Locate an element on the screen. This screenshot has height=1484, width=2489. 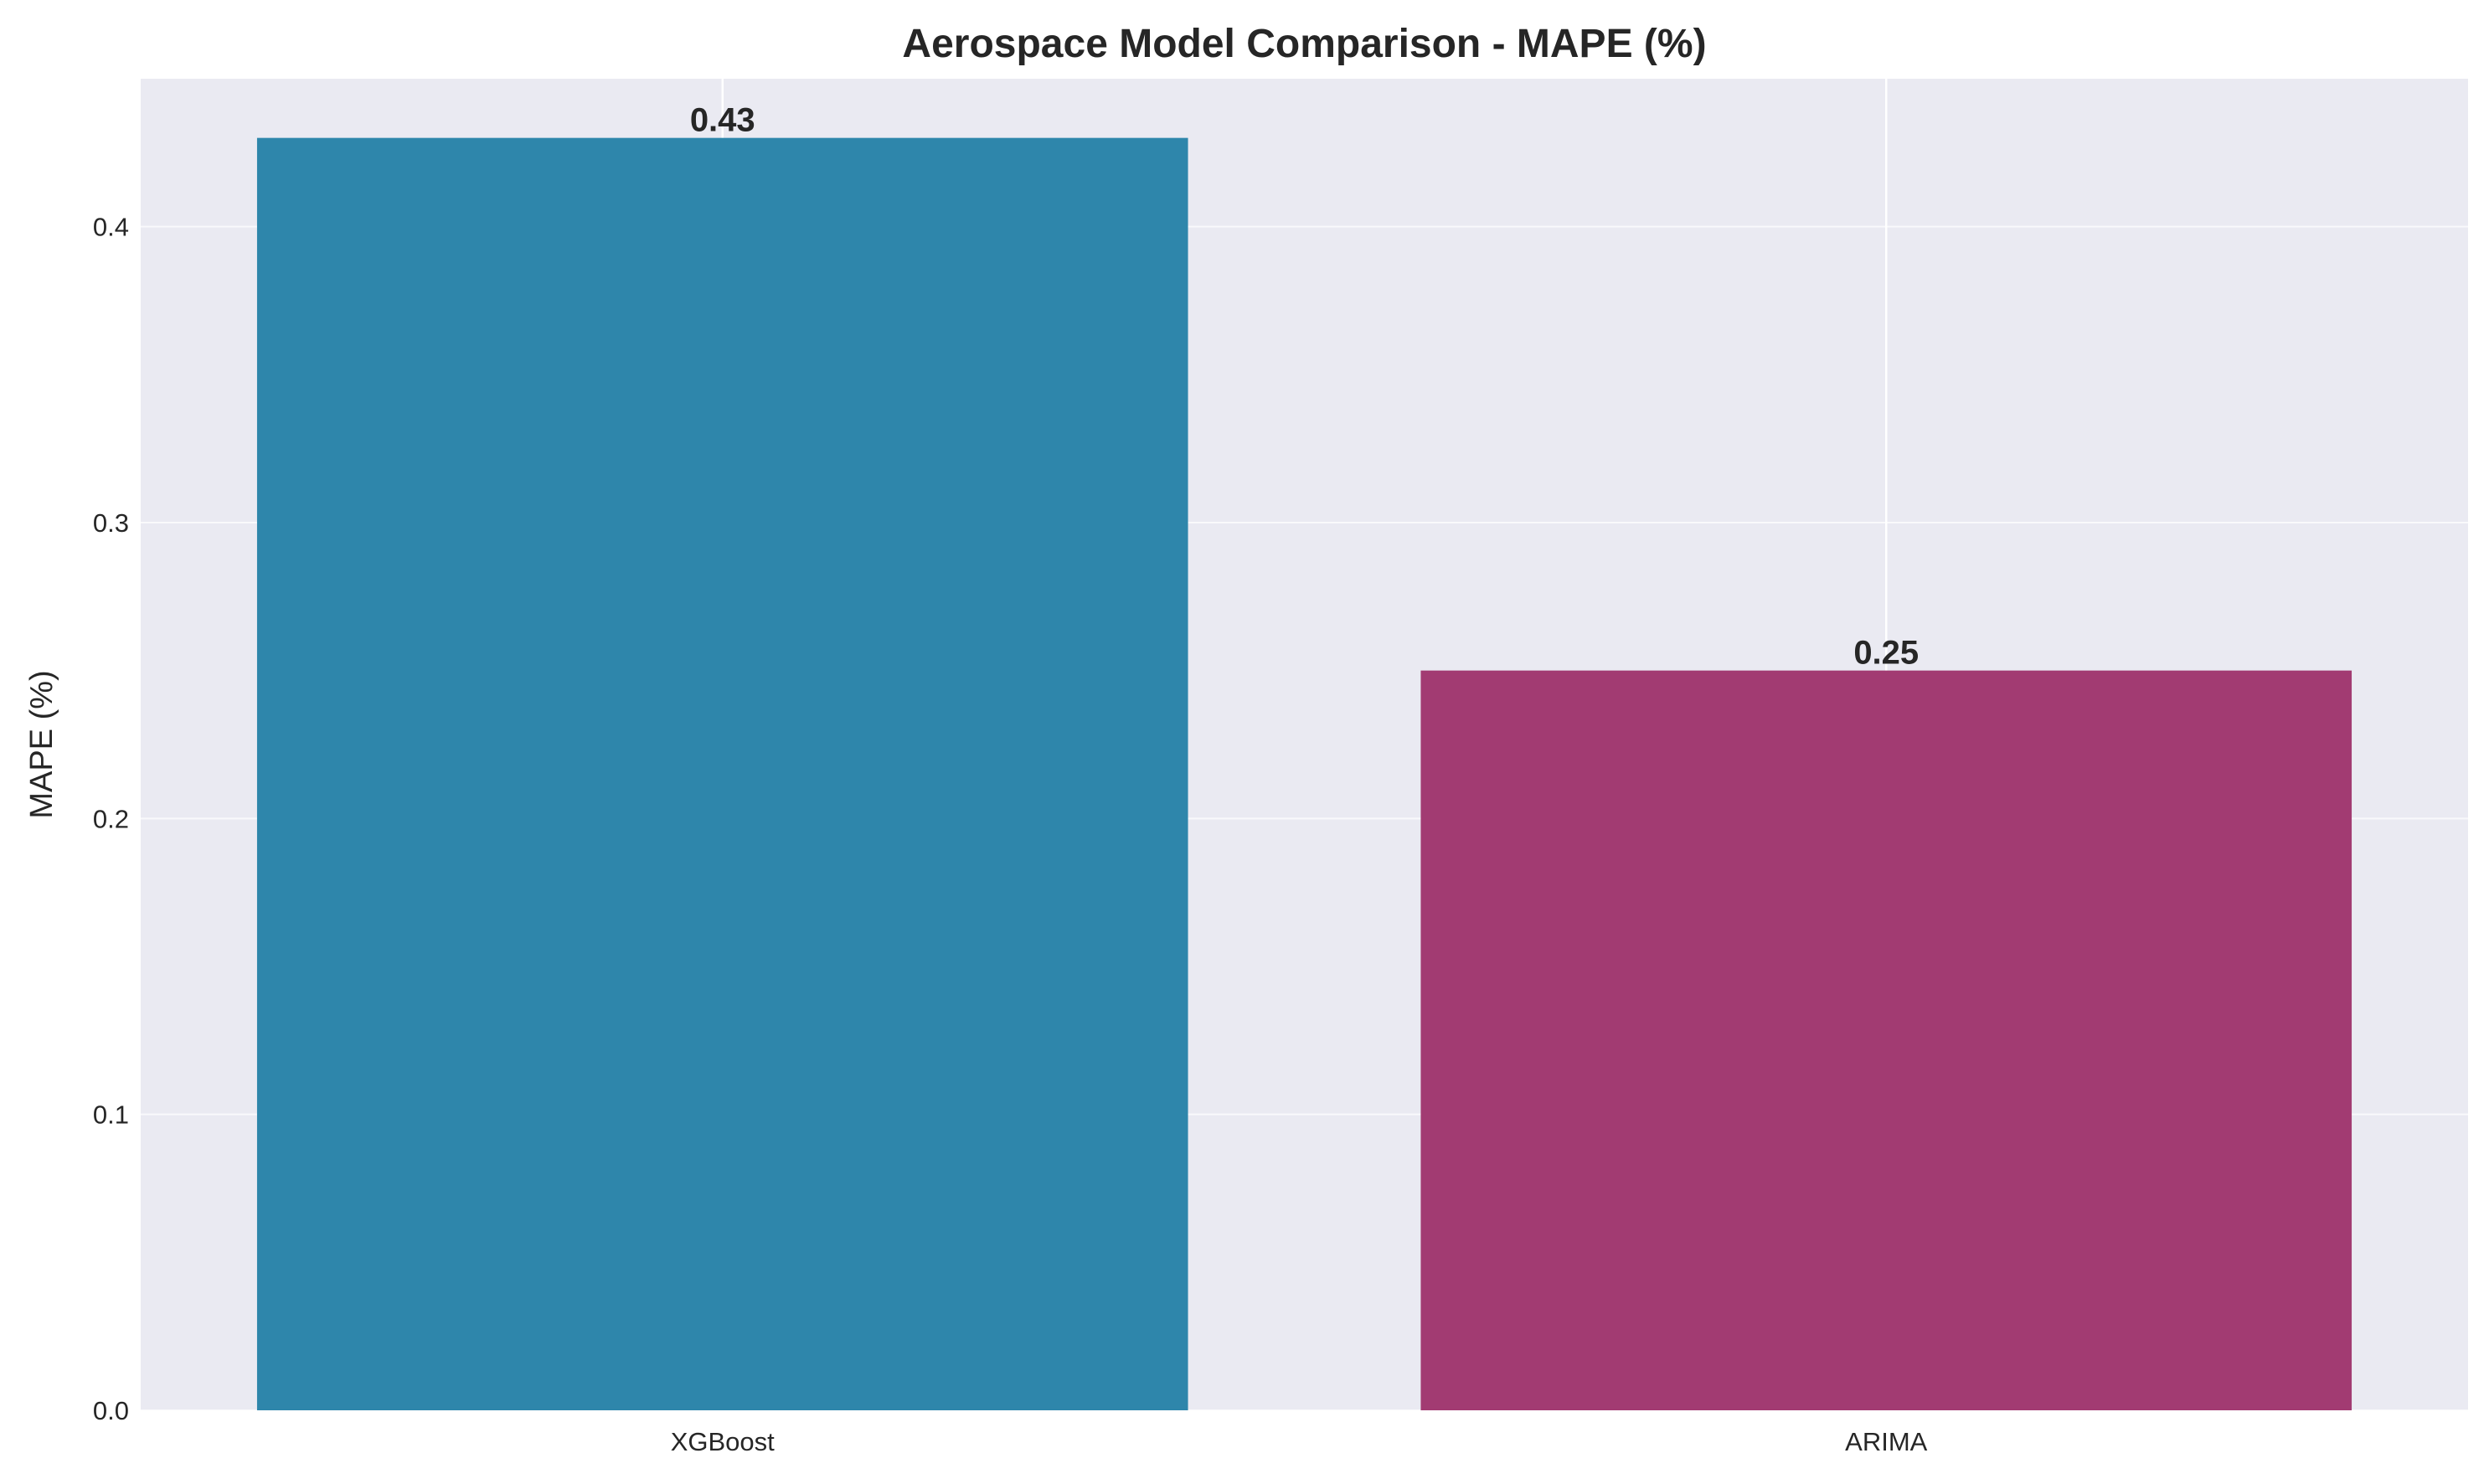
y-tick-label: 0.2 is located at coordinates (111, 818).